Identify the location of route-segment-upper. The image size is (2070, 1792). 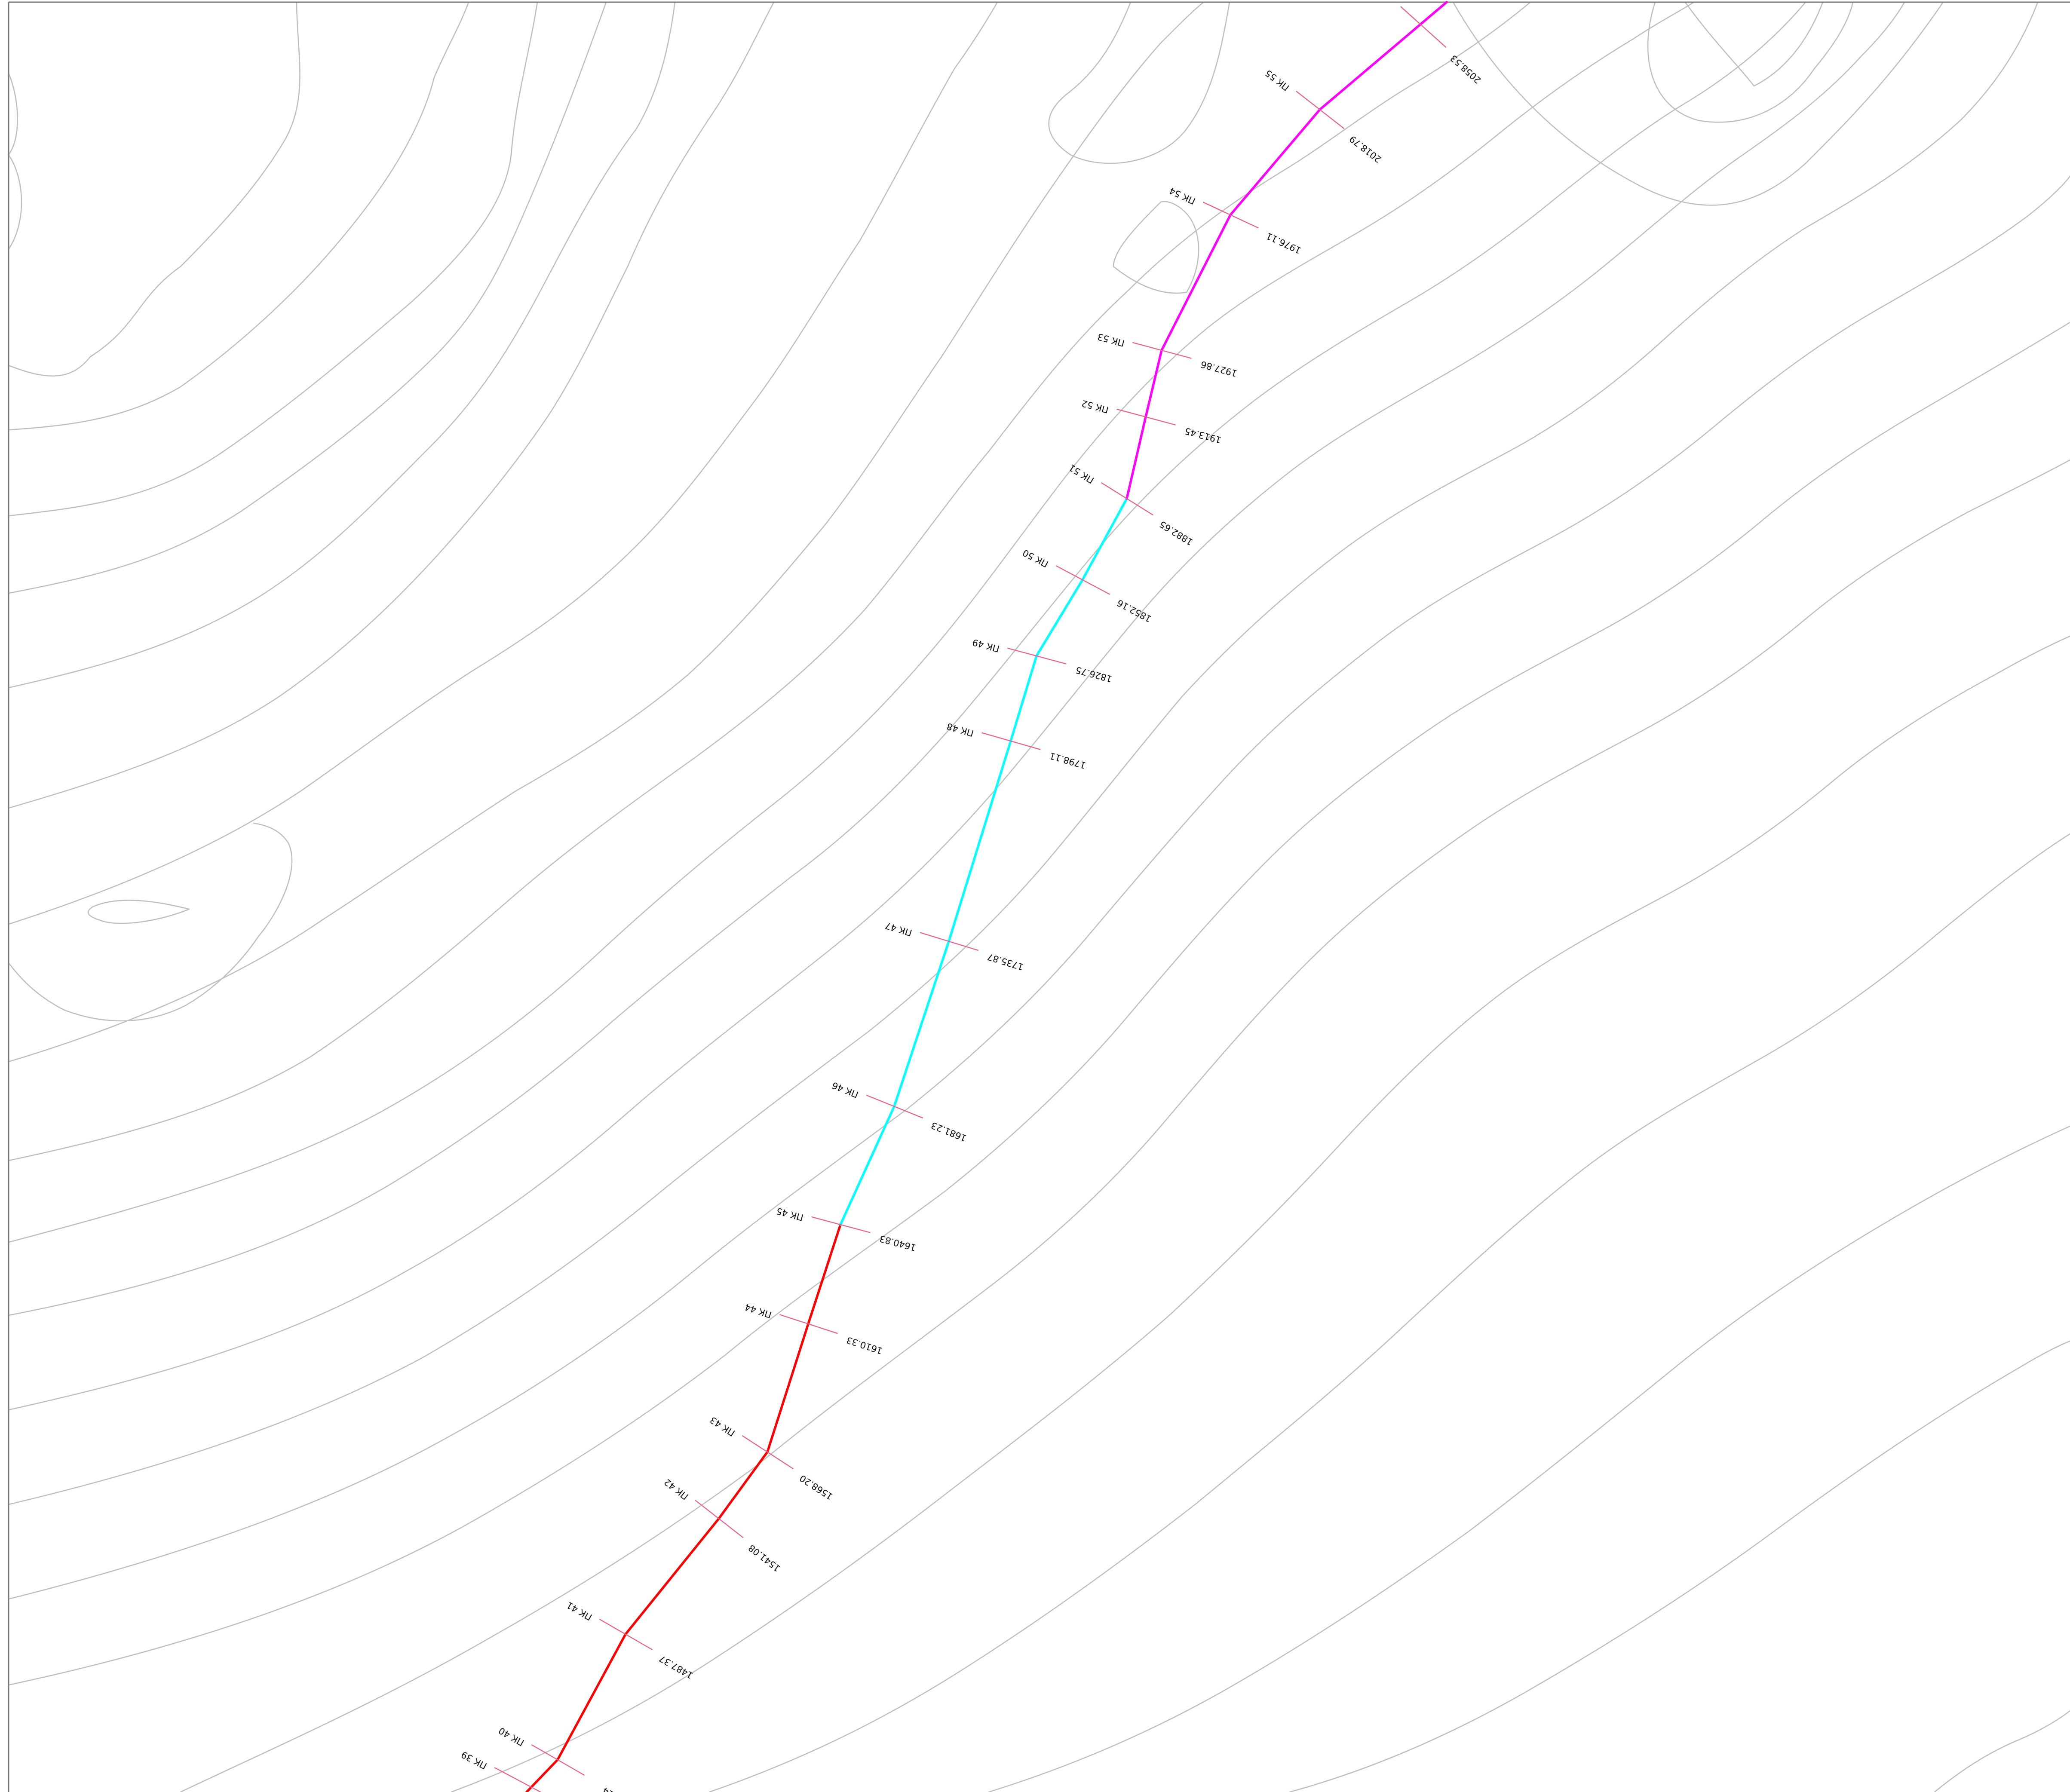
(1286, 250).